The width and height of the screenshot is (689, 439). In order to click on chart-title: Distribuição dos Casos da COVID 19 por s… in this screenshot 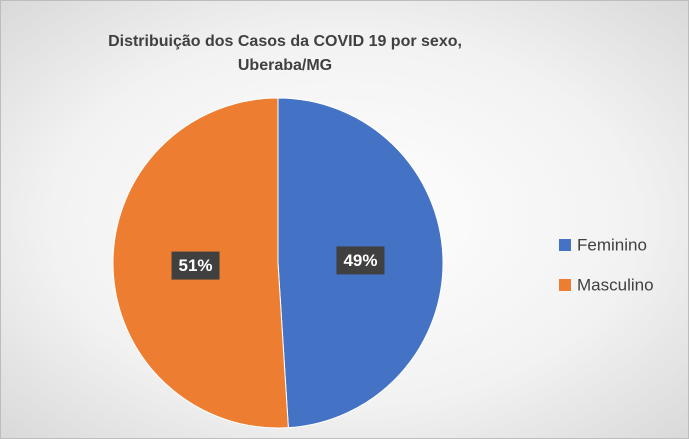, I will do `click(285, 53)`.